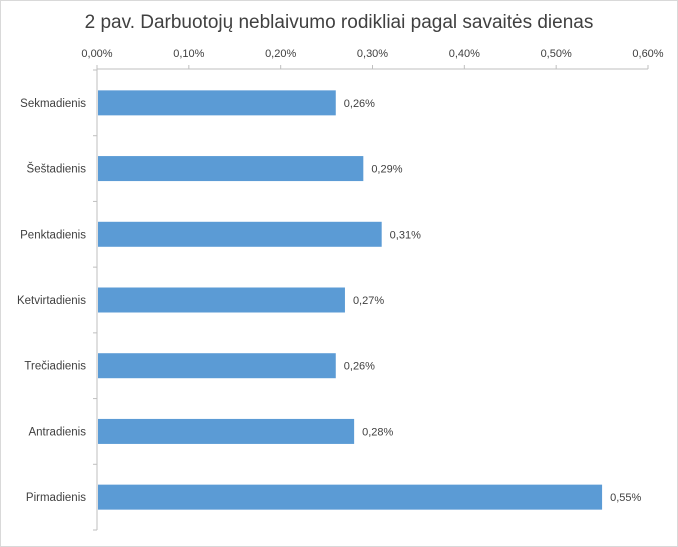 This screenshot has width=678, height=547. What do you see at coordinates (188, 54) in the screenshot?
I see `x-tick-label: 0,10%` at bounding box center [188, 54].